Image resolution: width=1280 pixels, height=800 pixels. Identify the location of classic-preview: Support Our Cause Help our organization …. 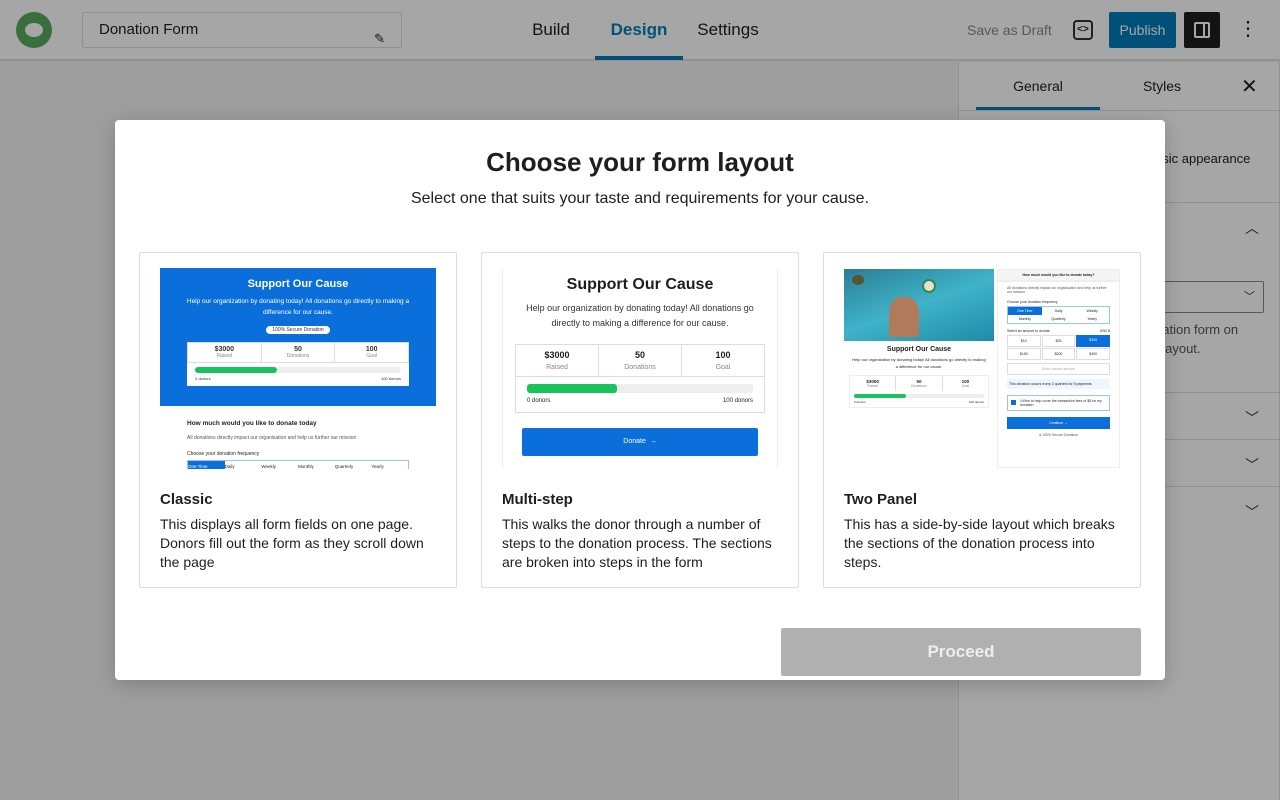
(298, 368).